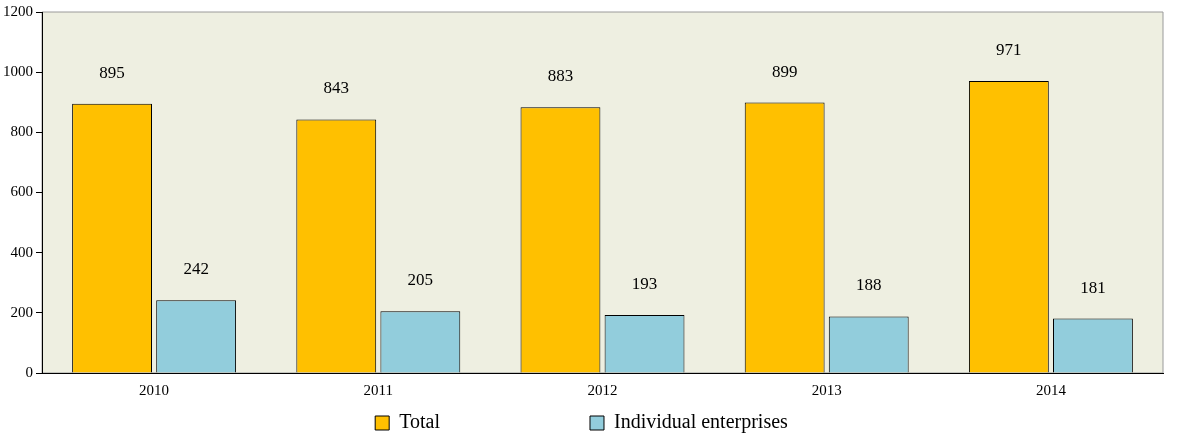  What do you see at coordinates (420, 280) in the screenshot?
I see `data-label: 205` at bounding box center [420, 280].